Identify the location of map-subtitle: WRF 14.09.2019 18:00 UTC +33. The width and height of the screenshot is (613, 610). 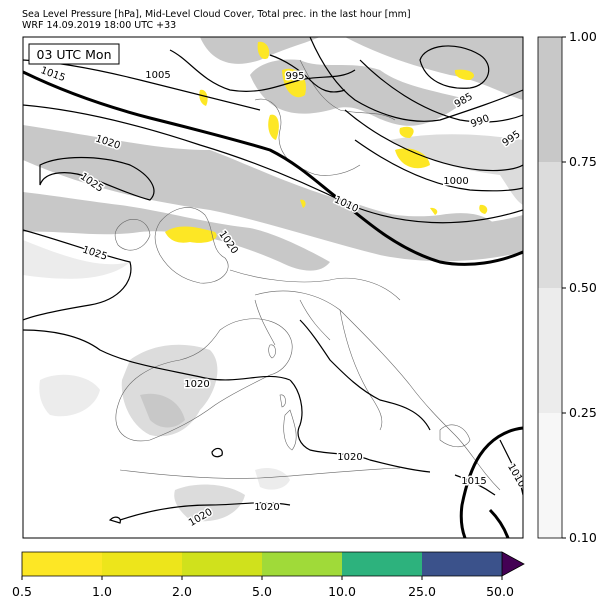
(99, 25).